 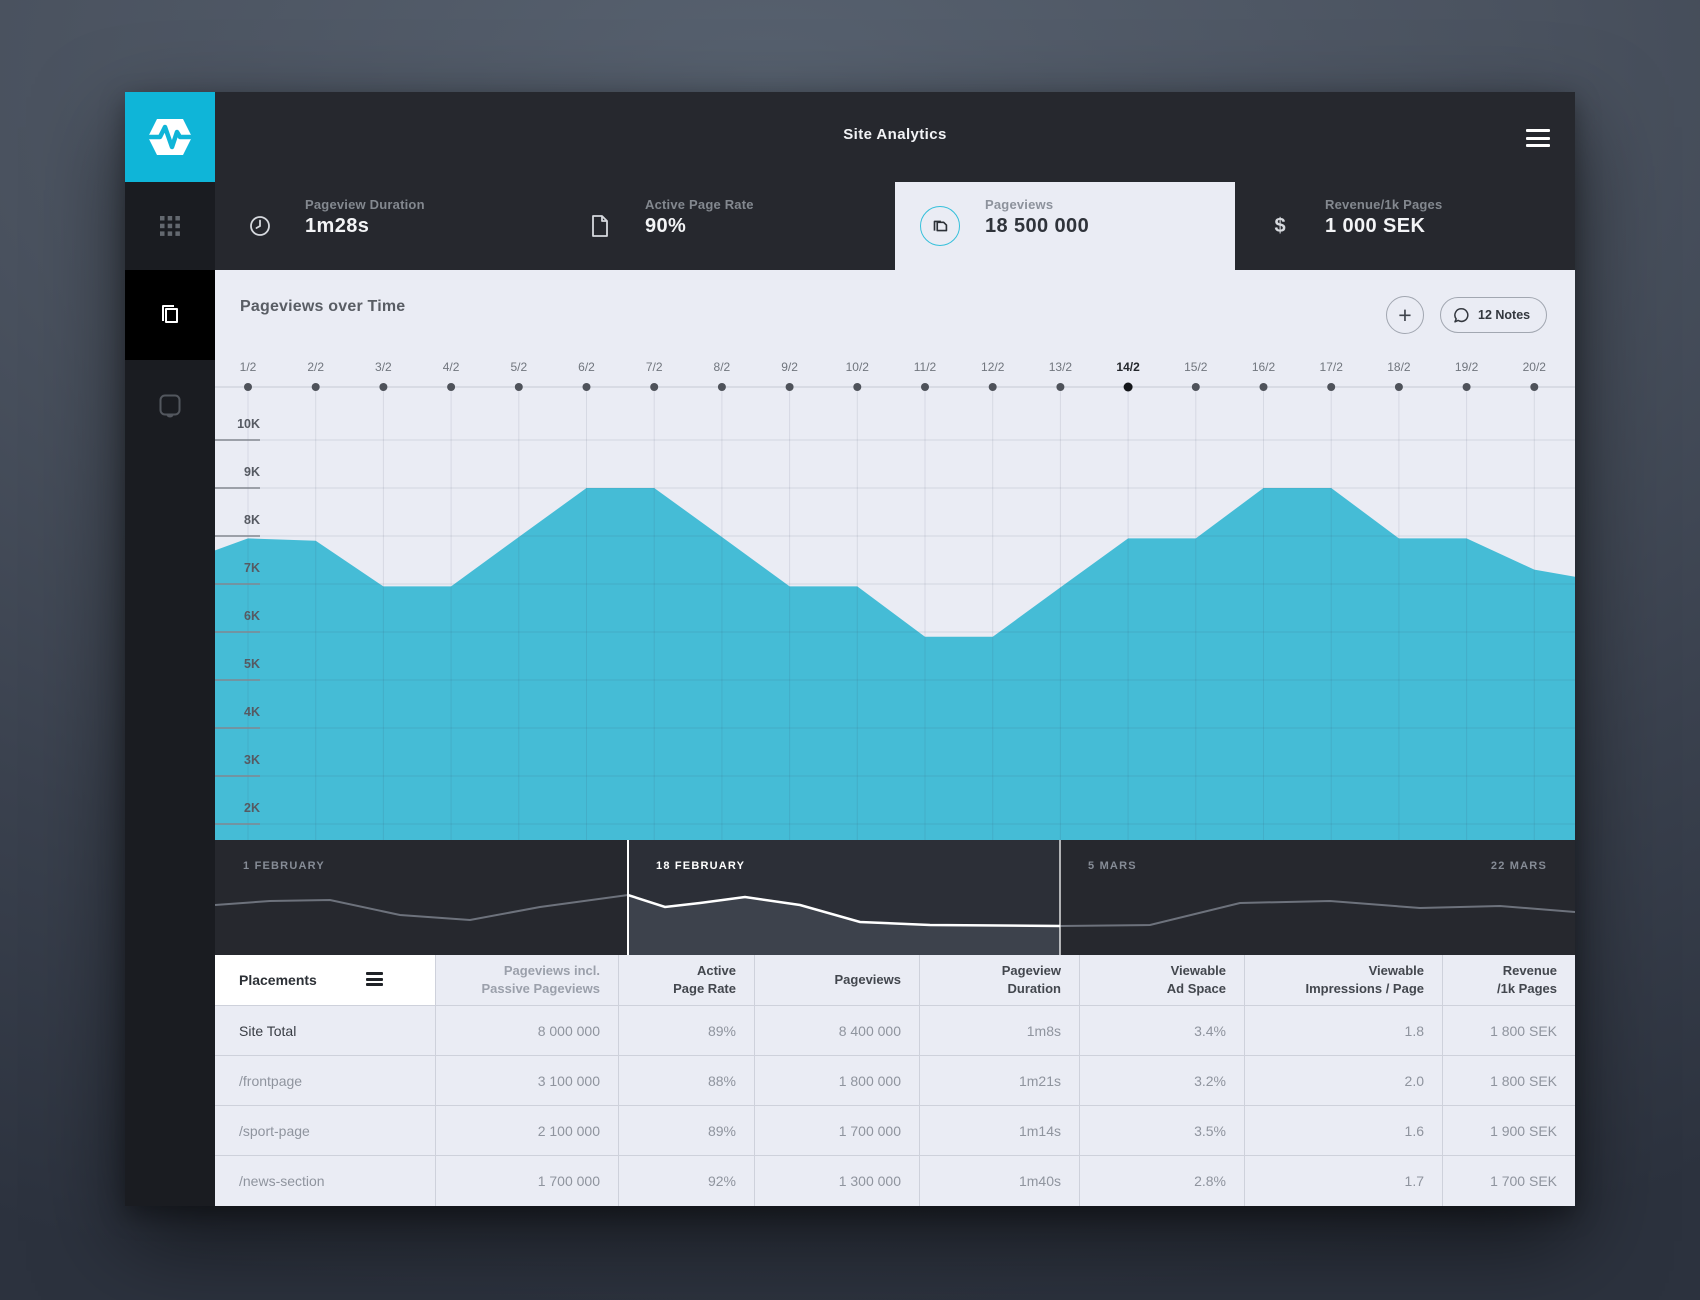 I want to click on device-icon, so click(x=170, y=405).